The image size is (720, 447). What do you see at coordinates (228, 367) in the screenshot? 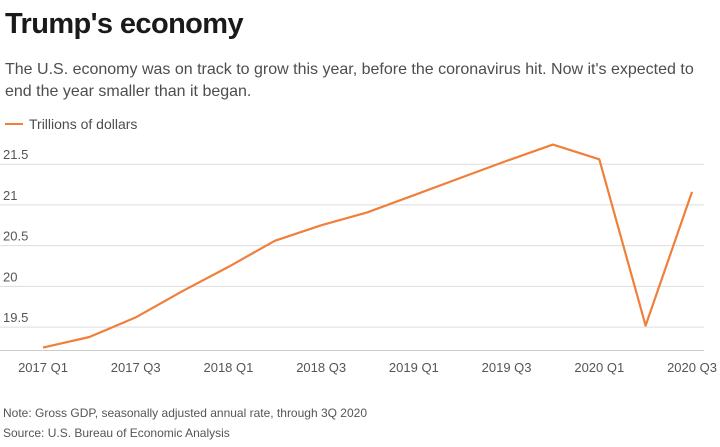
I see `x-tick-label: 2018 Q1` at bounding box center [228, 367].